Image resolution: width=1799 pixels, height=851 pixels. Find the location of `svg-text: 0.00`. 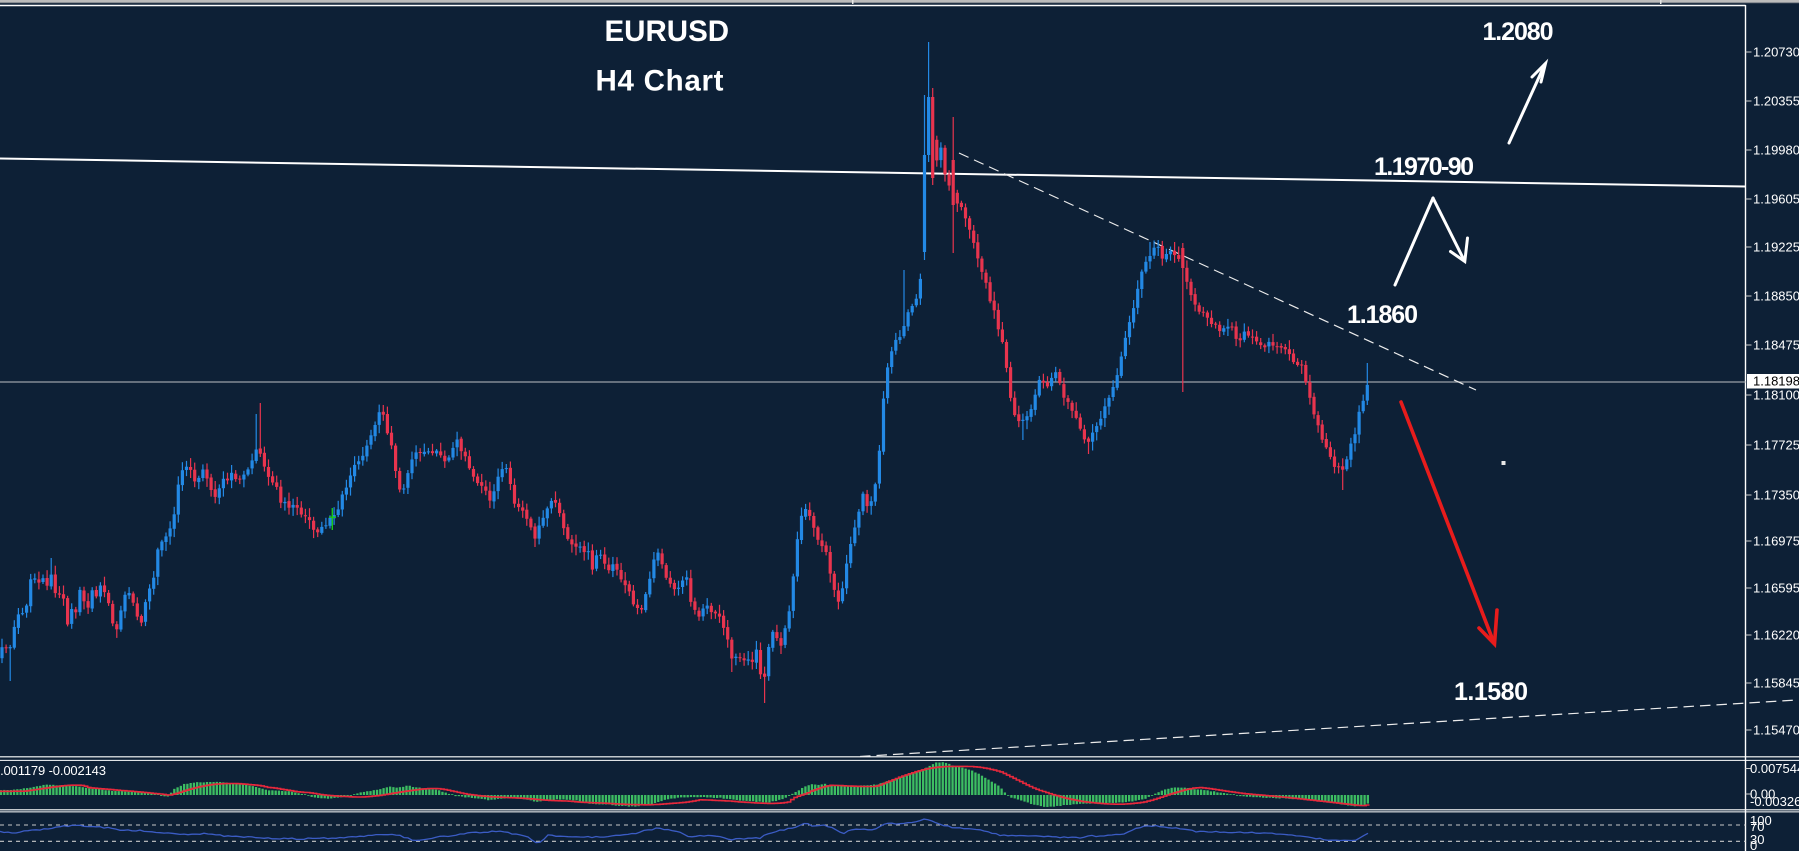

svg-text: 0.00 is located at coordinates (1762, 794).